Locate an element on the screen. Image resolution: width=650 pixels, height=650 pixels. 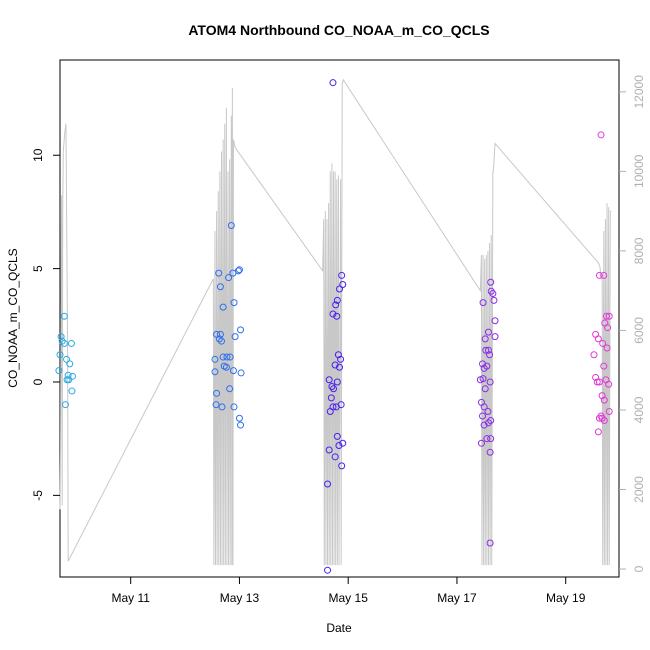
bottom-axis: May 11 May 13 May 15 May 17 May 19 is located at coordinates (348, 591).